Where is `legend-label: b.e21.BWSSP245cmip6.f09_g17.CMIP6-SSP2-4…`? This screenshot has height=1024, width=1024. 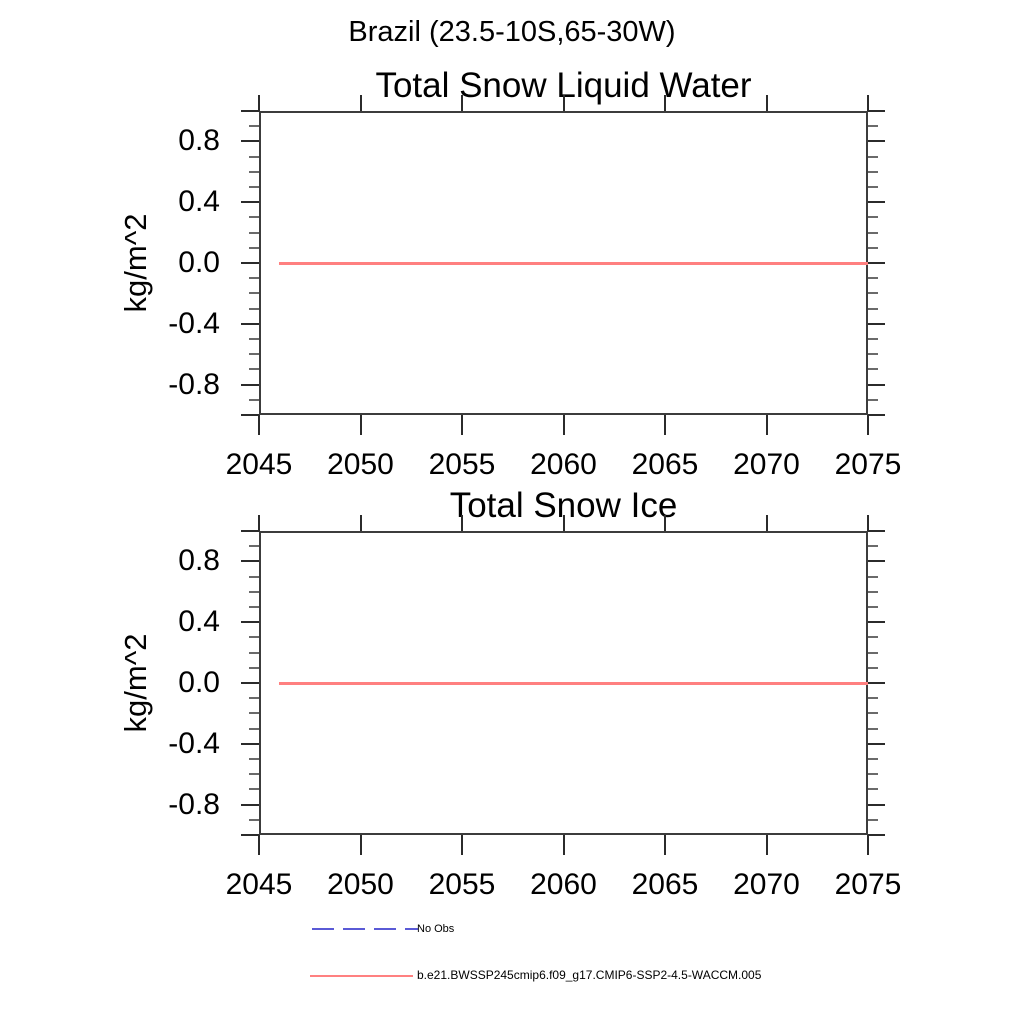 legend-label: b.e21.BWSSP245cmip6.f09_g17.CMIP6-SSP2-4… is located at coordinates (589, 975).